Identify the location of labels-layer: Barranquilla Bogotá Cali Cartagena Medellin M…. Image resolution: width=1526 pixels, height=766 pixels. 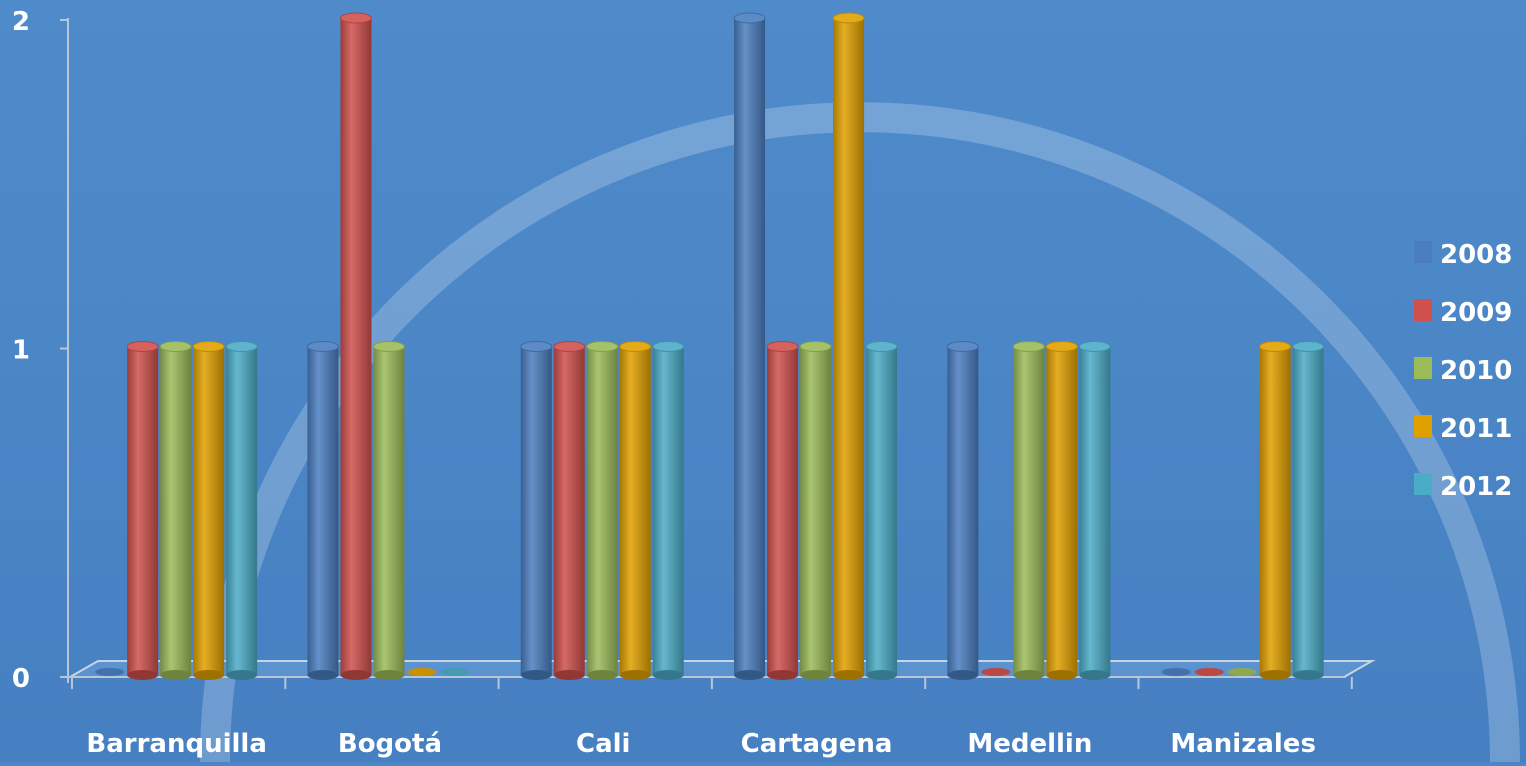
(701, 744).